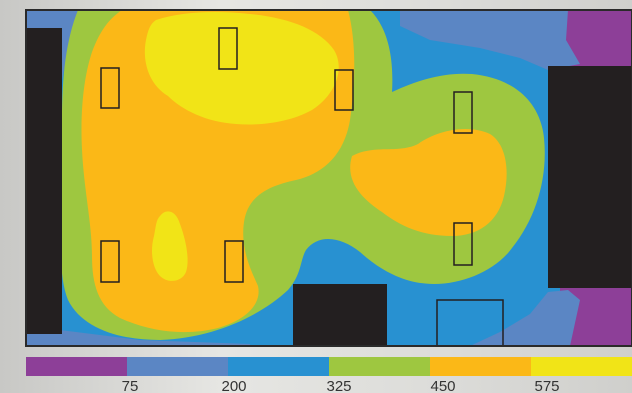  I want to click on legend-bands, so click(329, 366).